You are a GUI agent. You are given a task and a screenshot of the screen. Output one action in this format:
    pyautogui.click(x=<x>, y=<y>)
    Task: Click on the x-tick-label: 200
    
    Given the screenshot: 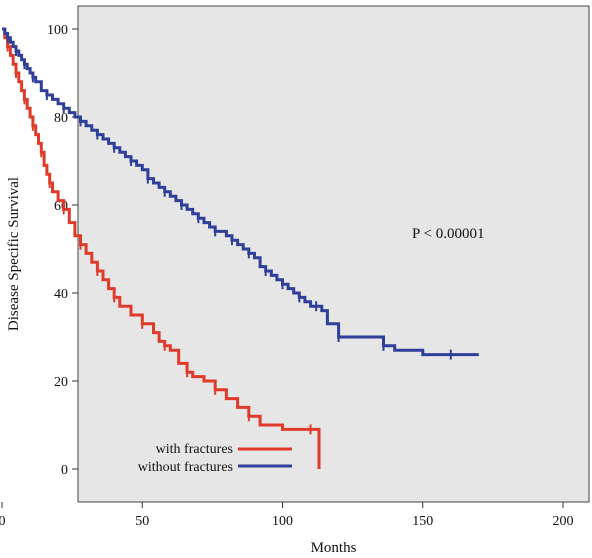 What is the action you would take?
    pyautogui.click(x=563, y=521)
    